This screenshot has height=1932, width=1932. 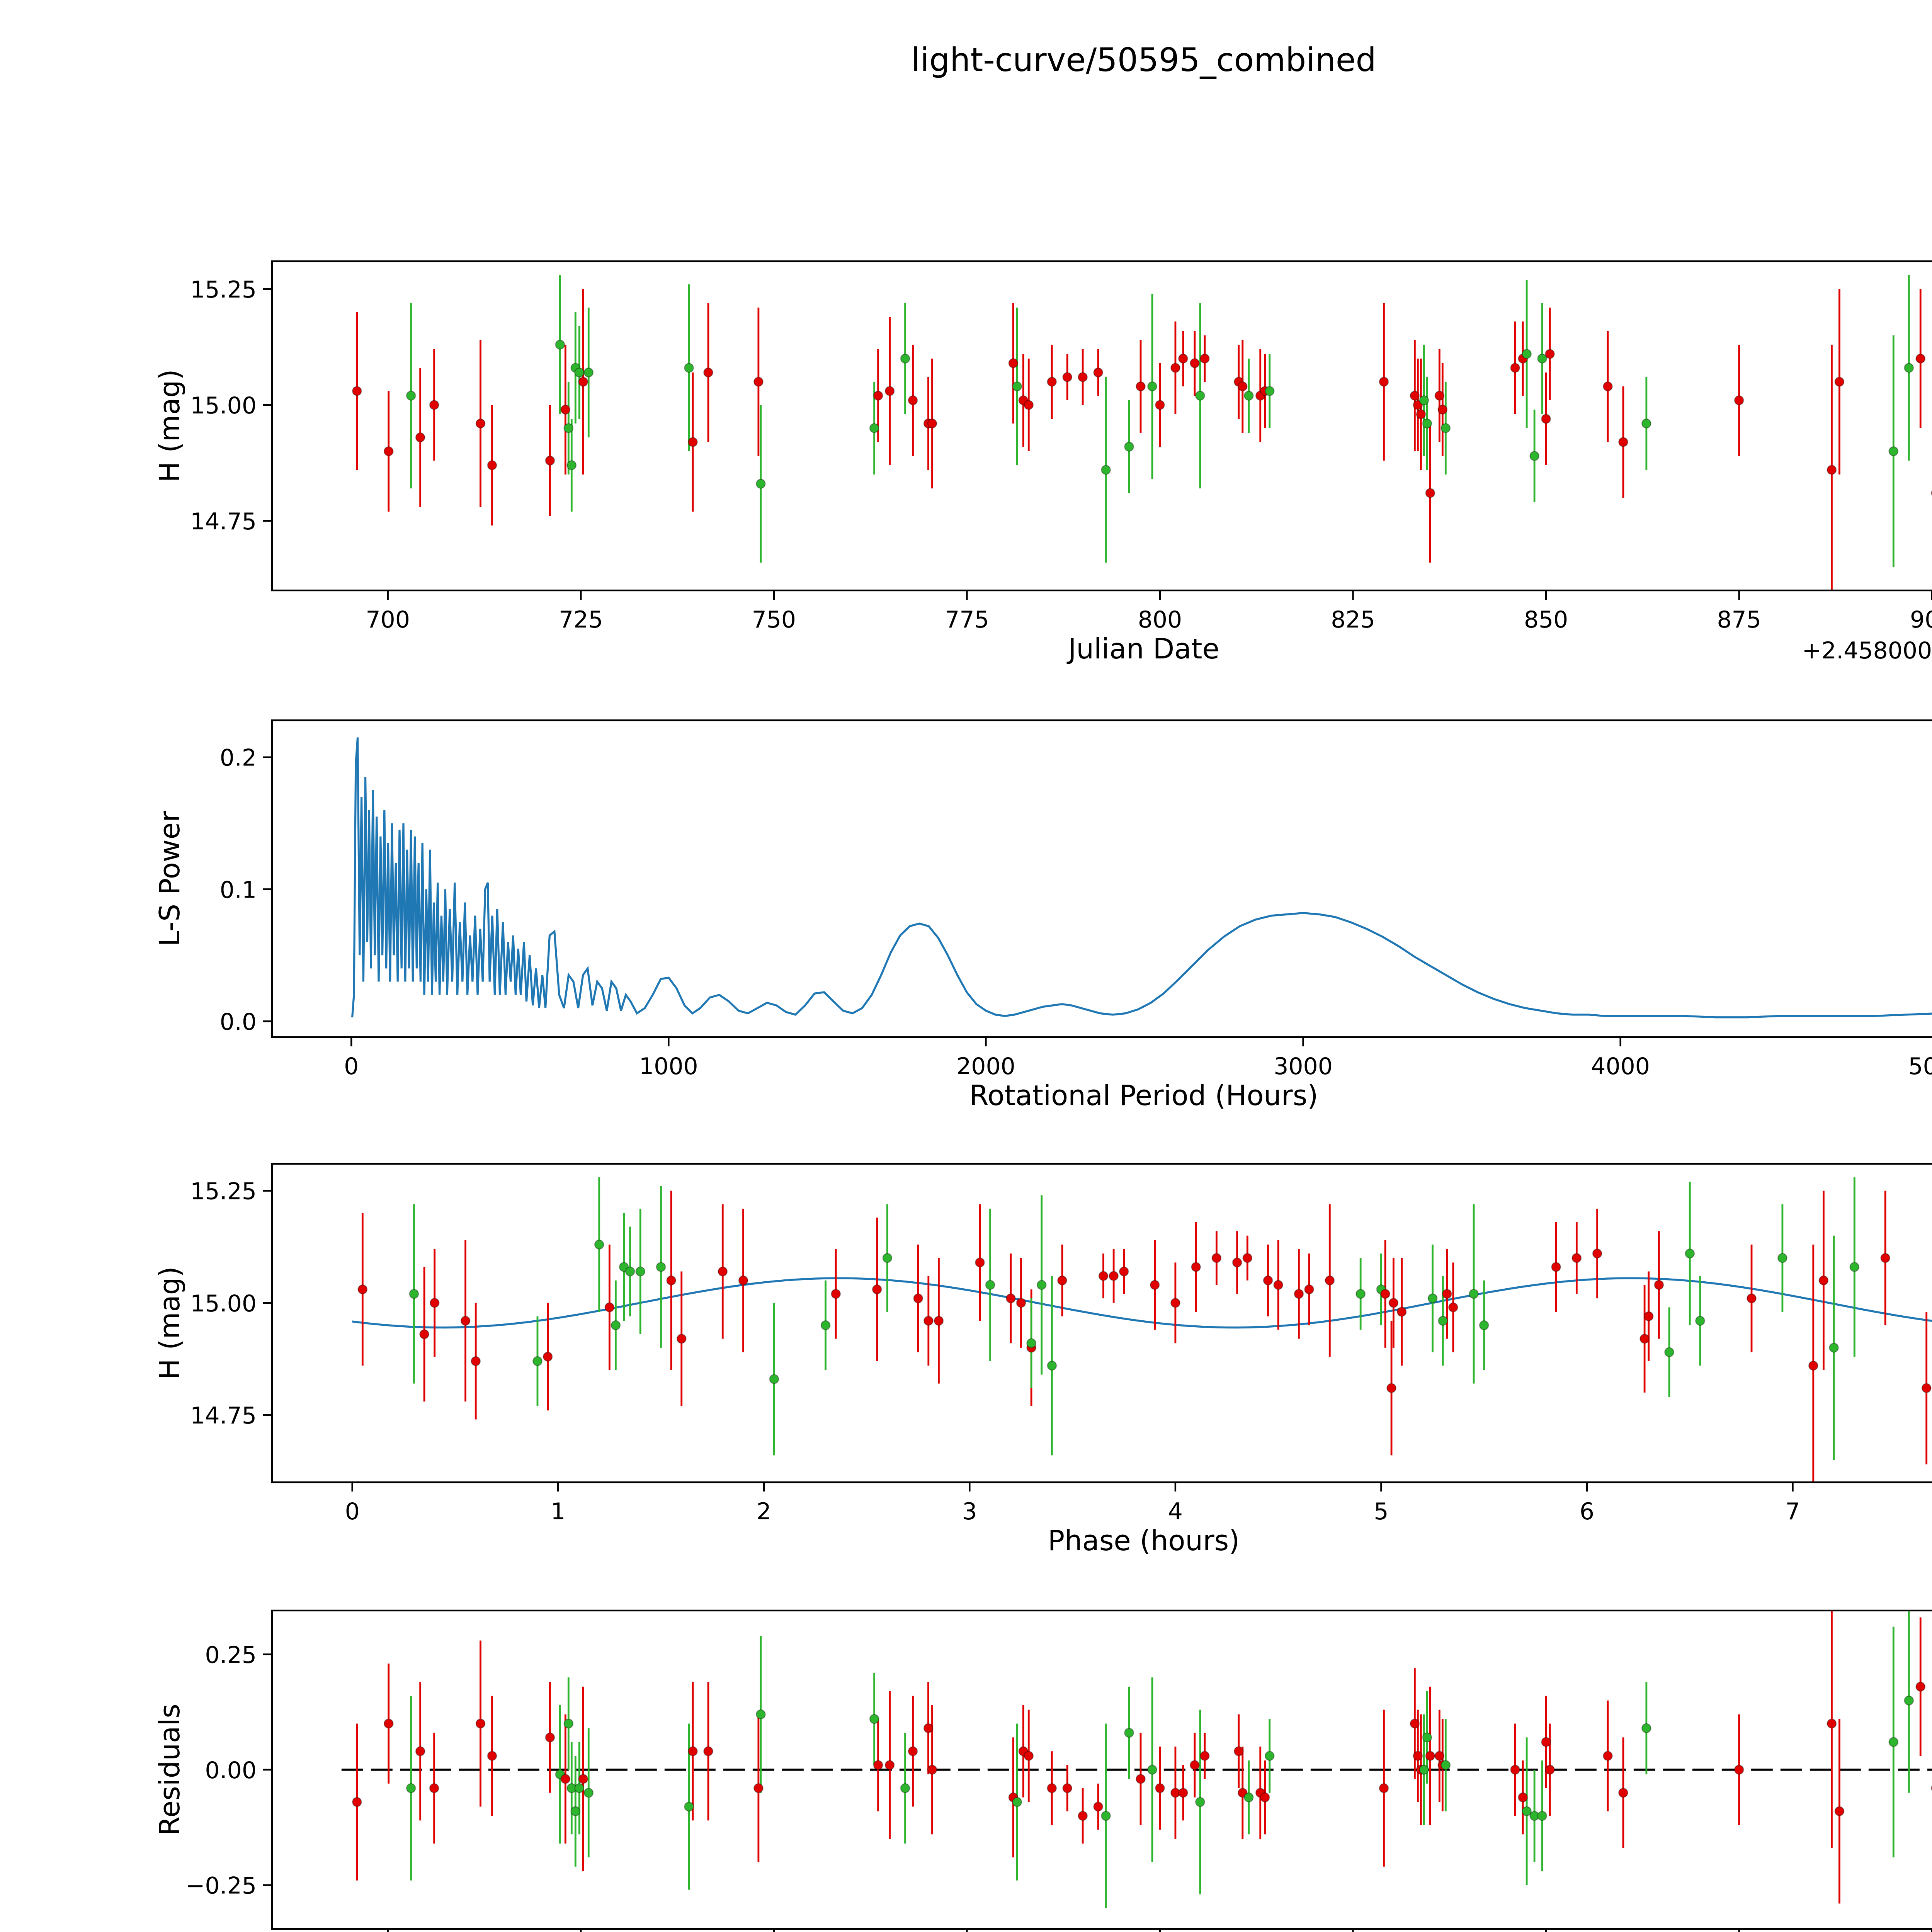 I want to click on residuals-plot-area, so click(x=1136, y=1759).